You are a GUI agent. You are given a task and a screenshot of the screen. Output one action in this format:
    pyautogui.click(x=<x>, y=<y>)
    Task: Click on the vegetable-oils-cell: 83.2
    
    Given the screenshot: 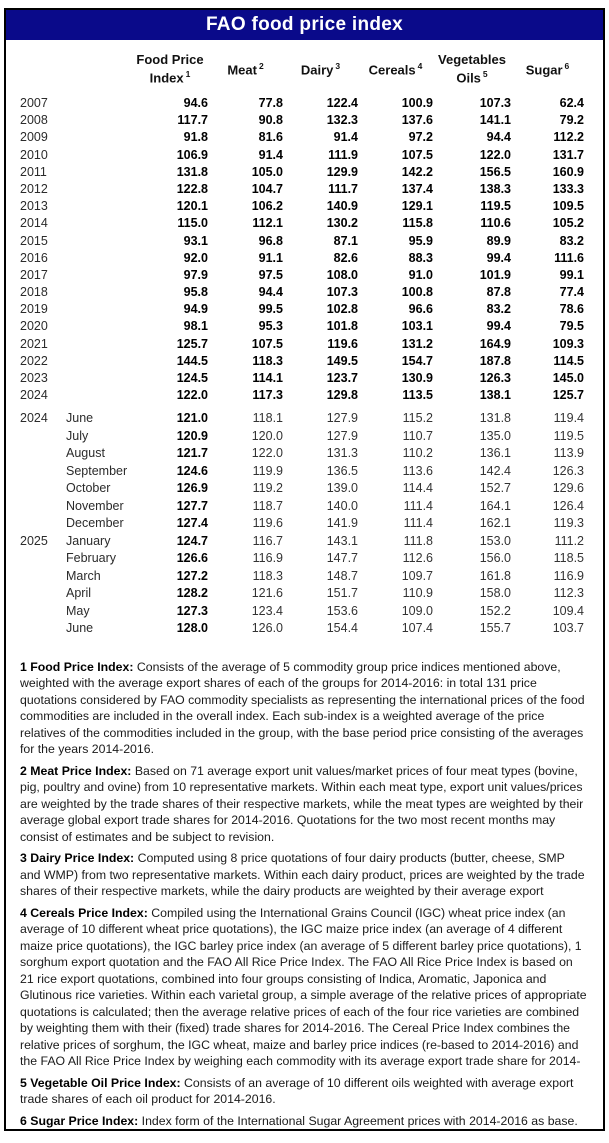 What is the action you would take?
    pyautogui.click(x=498, y=309)
    